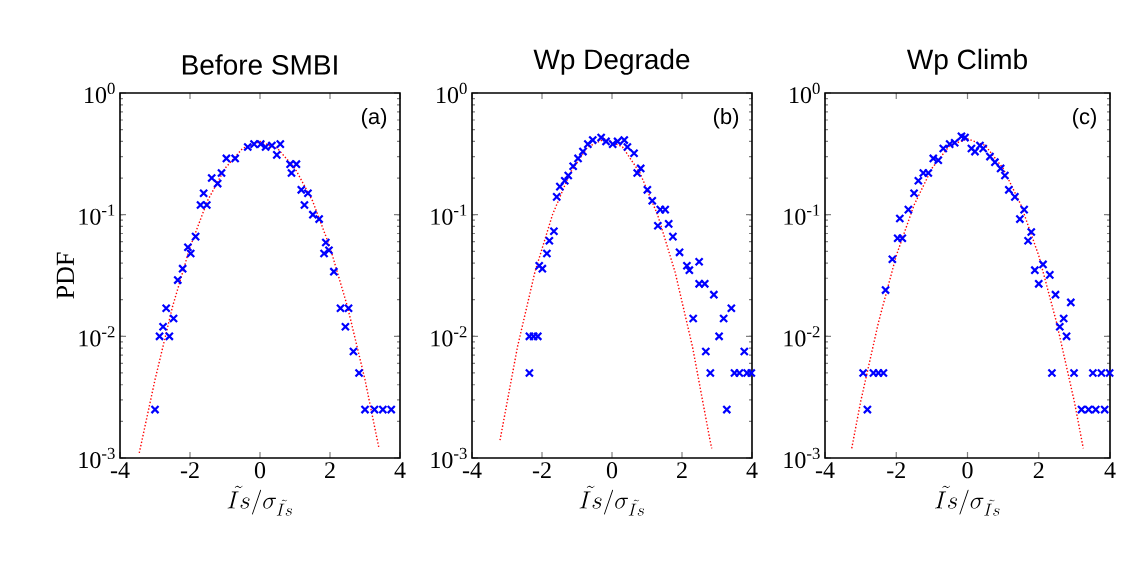  I want to click on annotation: (a), so click(374, 118).